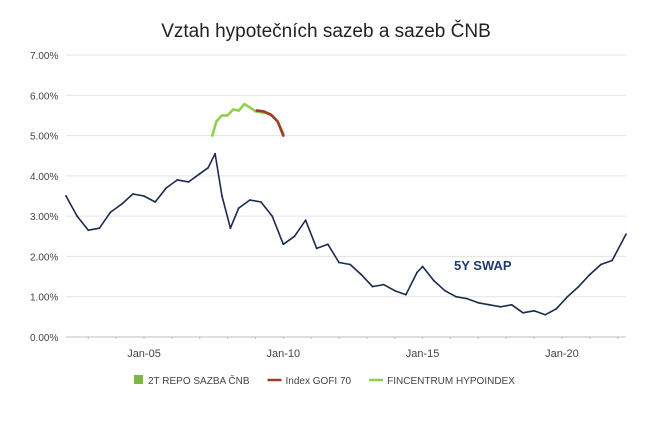  I want to click on x-axis: Jan-05 Jan-10 Jan-15 Jan-20, so click(353, 348).